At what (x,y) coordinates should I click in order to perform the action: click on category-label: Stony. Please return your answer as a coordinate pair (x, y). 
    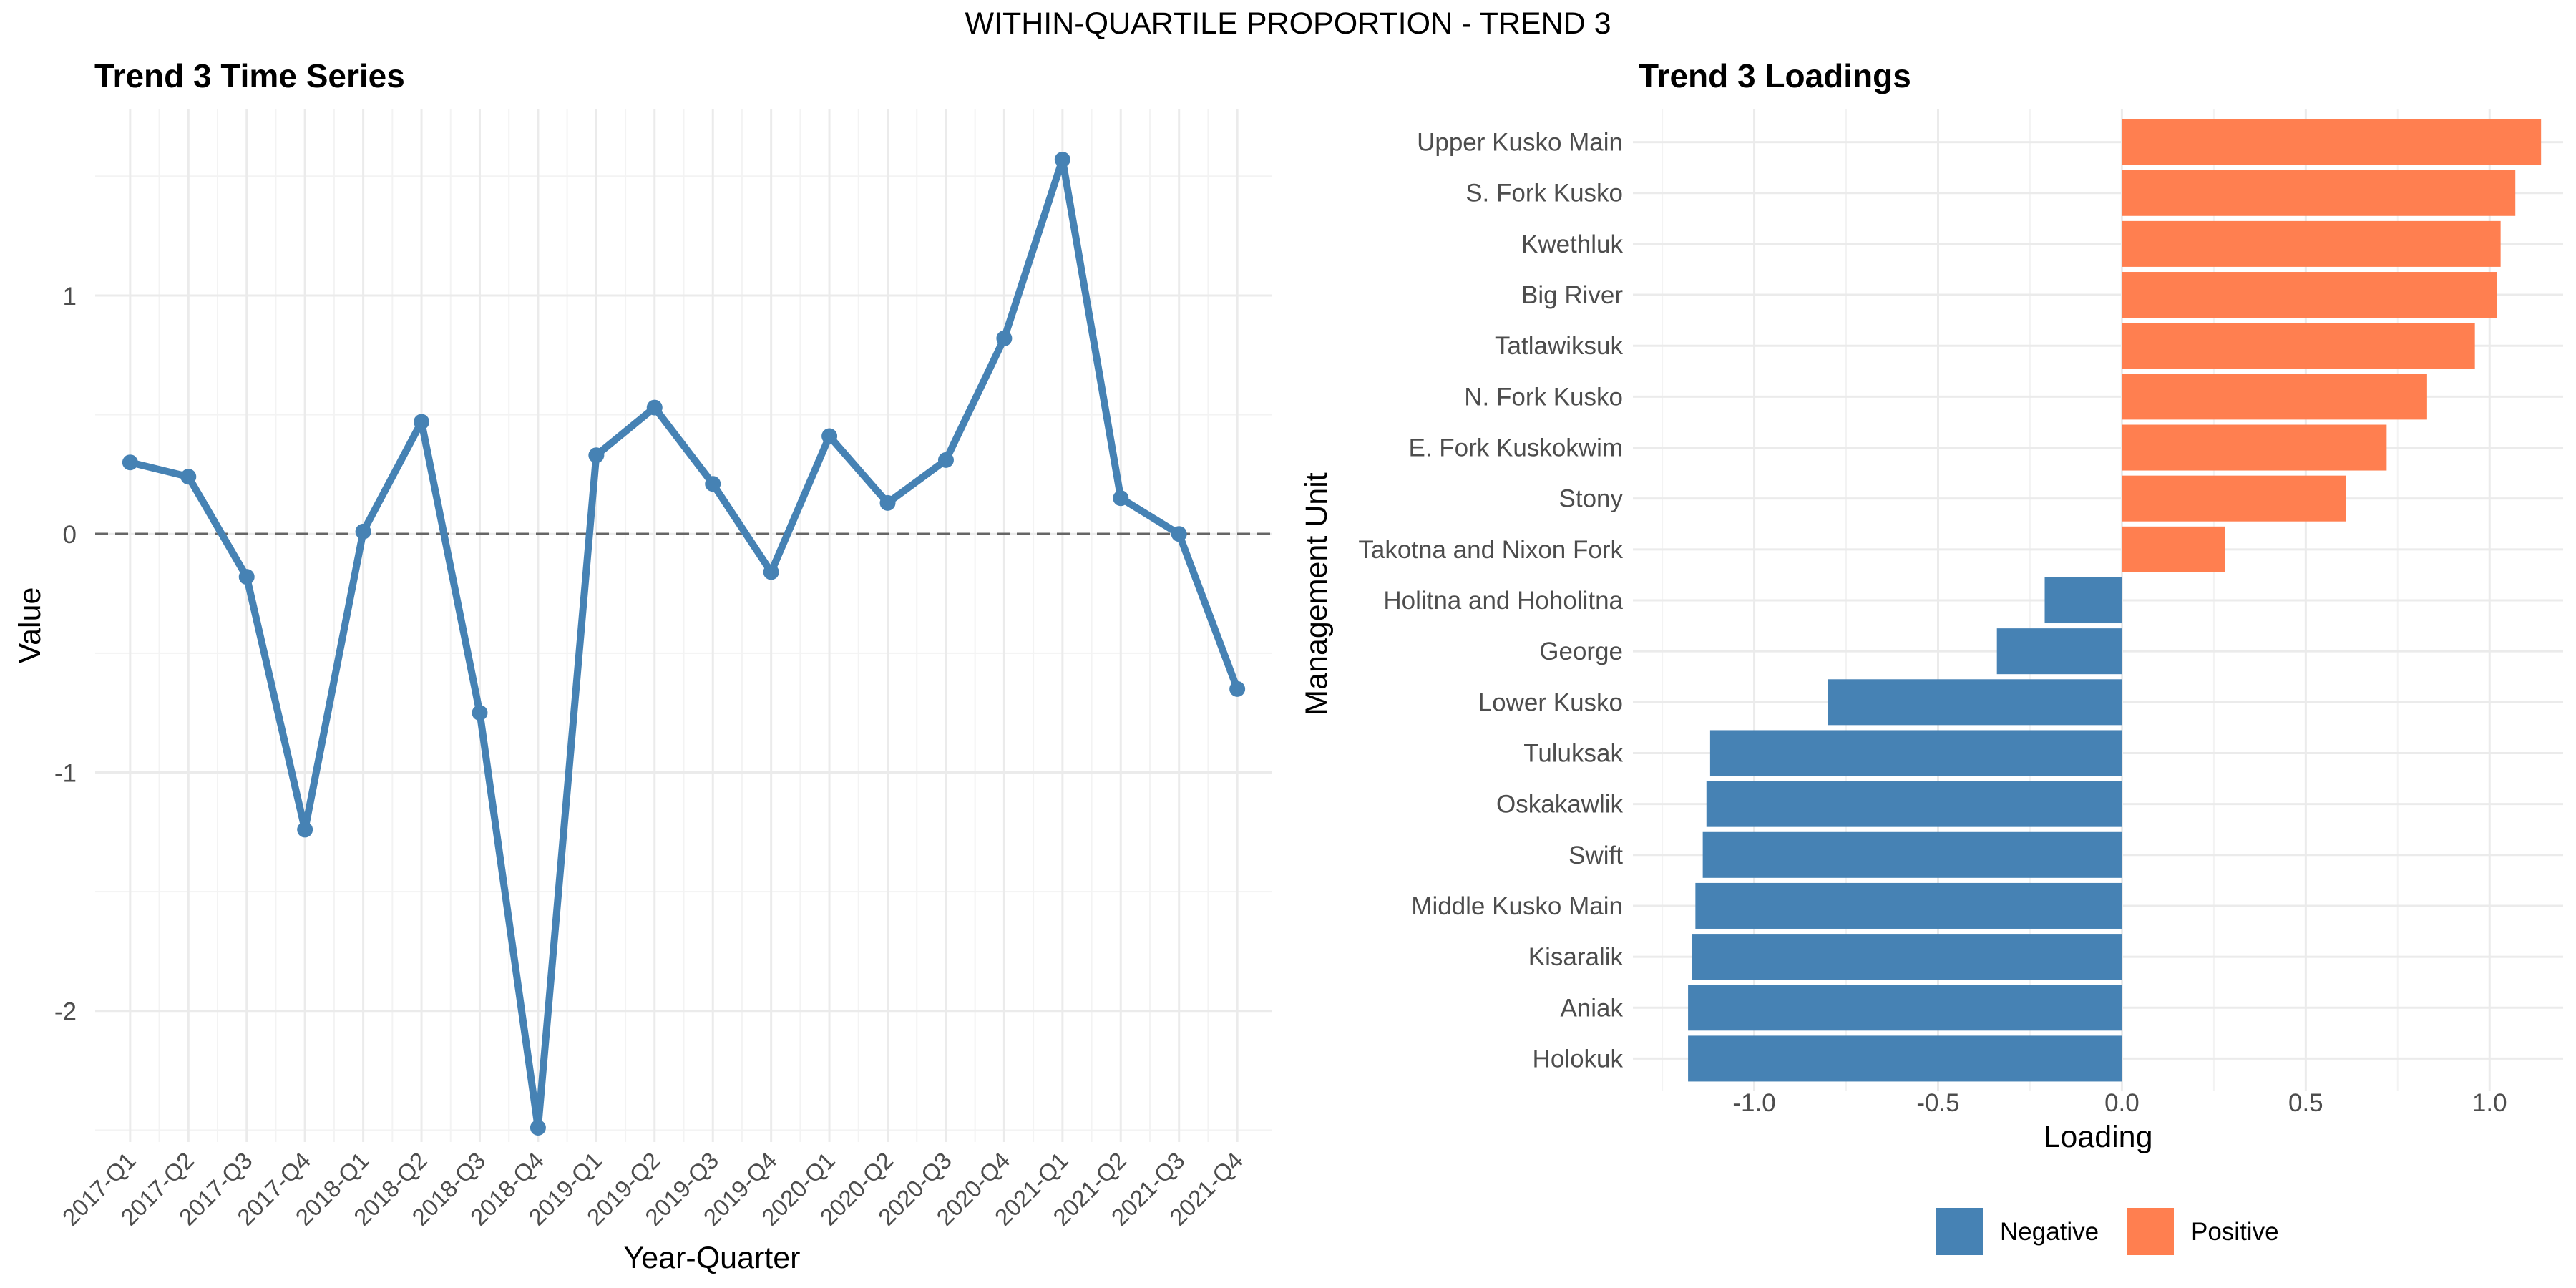
    Looking at the image, I should click on (1591, 499).